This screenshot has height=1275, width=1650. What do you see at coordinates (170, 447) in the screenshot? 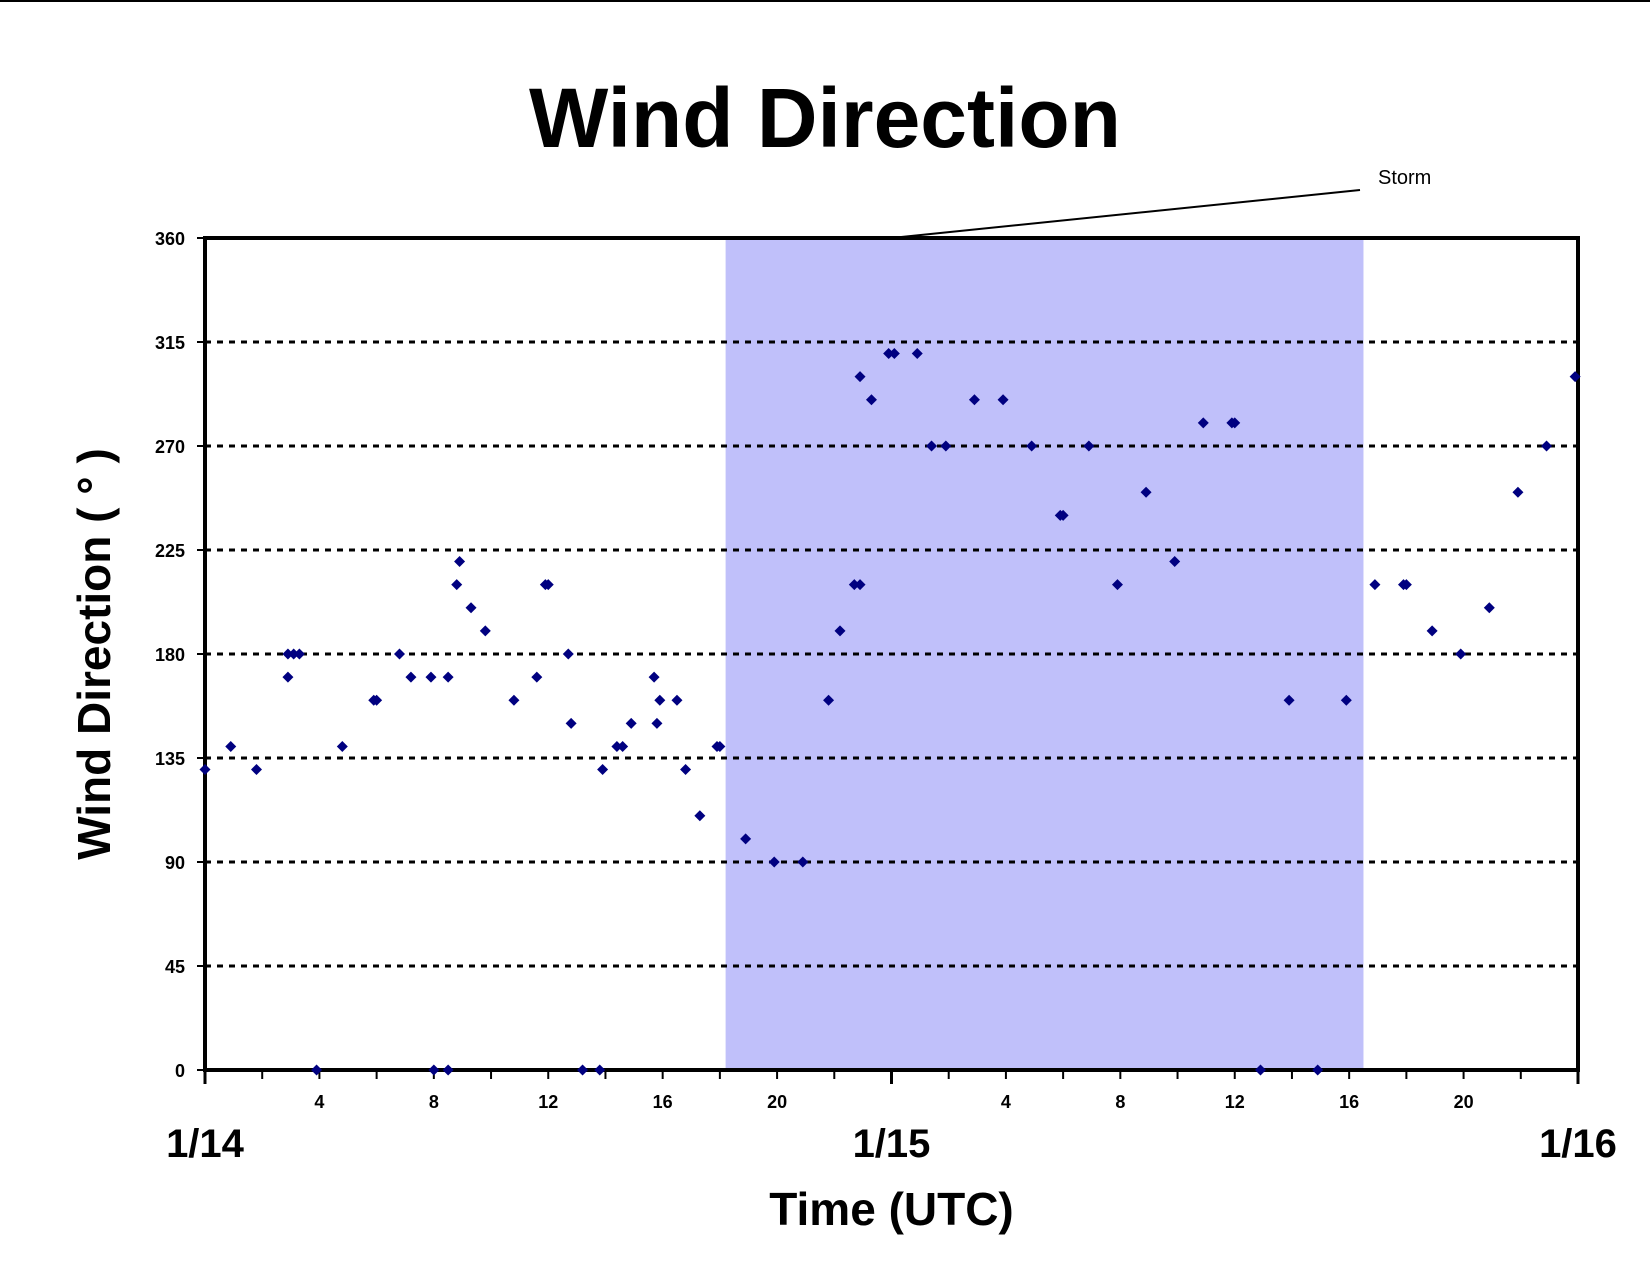
I see `y-tick-label: 270` at bounding box center [170, 447].